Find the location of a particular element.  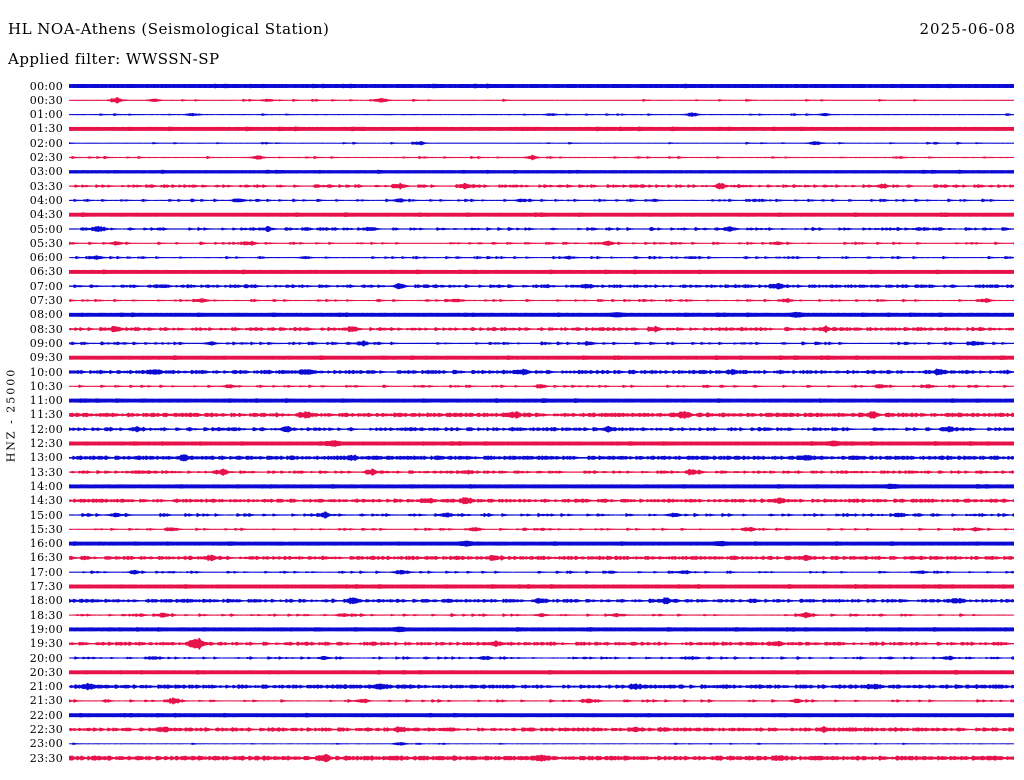

row-time-label: 23:30 is located at coordinates (46, 758).